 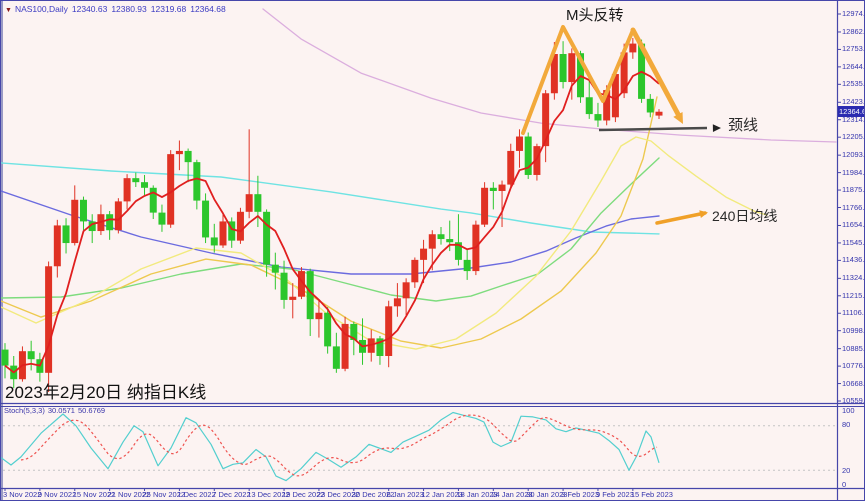 What do you see at coordinates (853, 190) in the screenshot?
I see `price-axis-label: 11875.80` at bounding box center [853, 190].